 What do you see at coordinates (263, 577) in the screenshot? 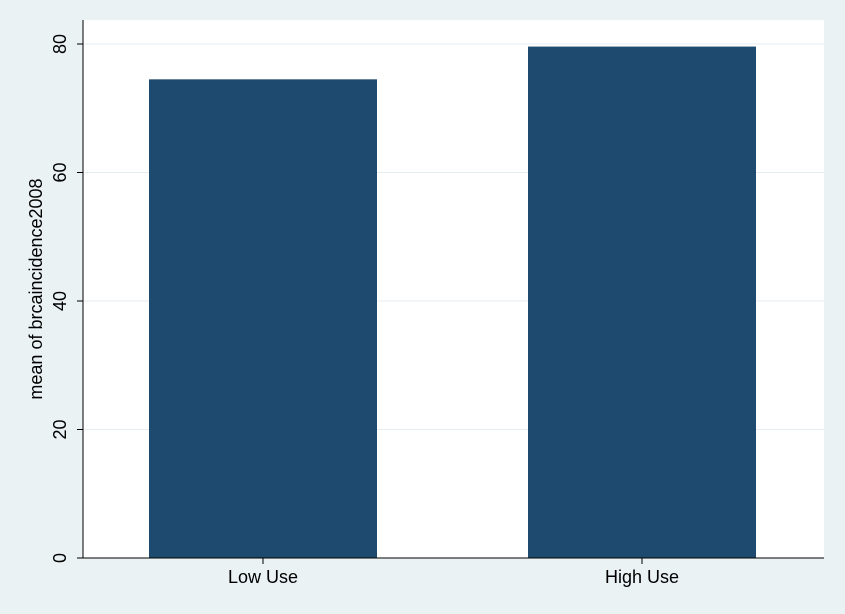
I see `x-tick-label-low-use: Low Use` at bounding box center [263, 577].